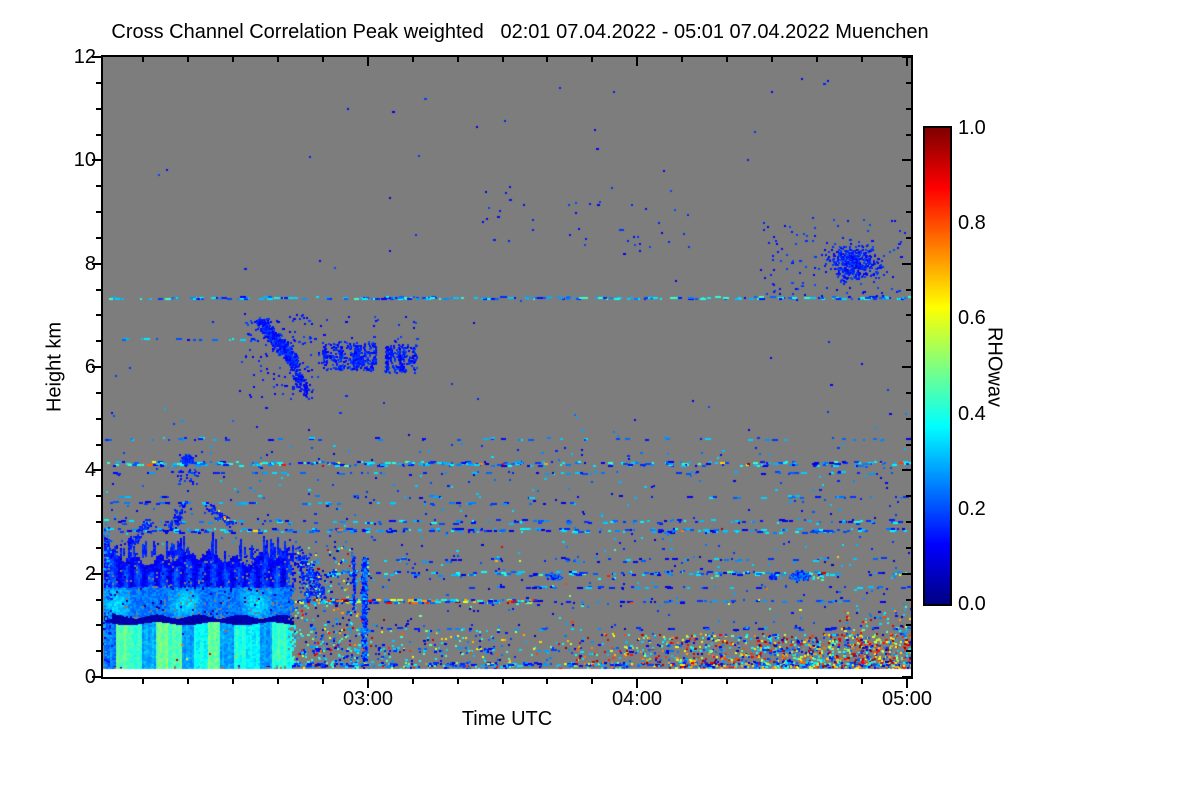 This screenshot has height=800, width=1200. I want to click on y-tick-label: 6, so click(90, 367).